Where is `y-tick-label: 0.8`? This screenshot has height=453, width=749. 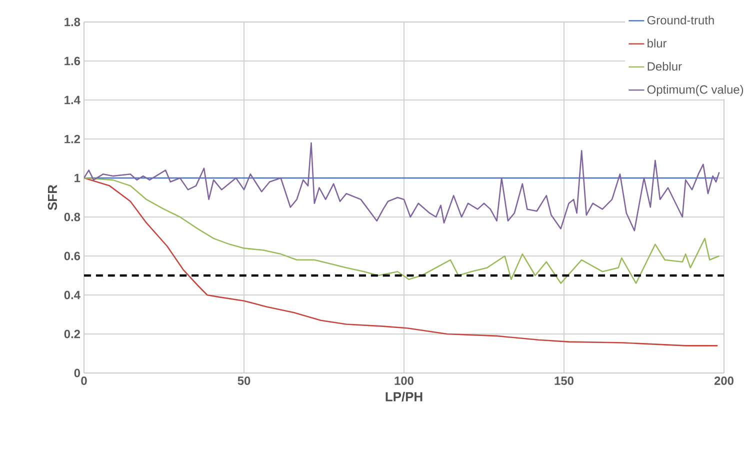 y-tick-label: 0.8 is located at coordinates (72, 217).